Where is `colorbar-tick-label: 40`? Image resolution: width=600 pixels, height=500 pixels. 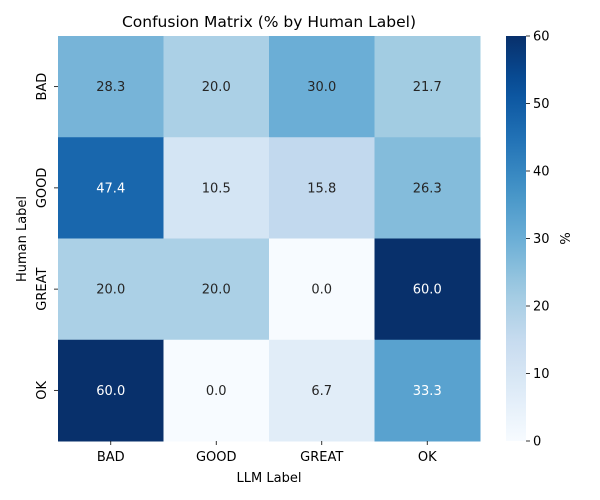 colorbar-tick-label: 40 is located at coordinates (541, 172).